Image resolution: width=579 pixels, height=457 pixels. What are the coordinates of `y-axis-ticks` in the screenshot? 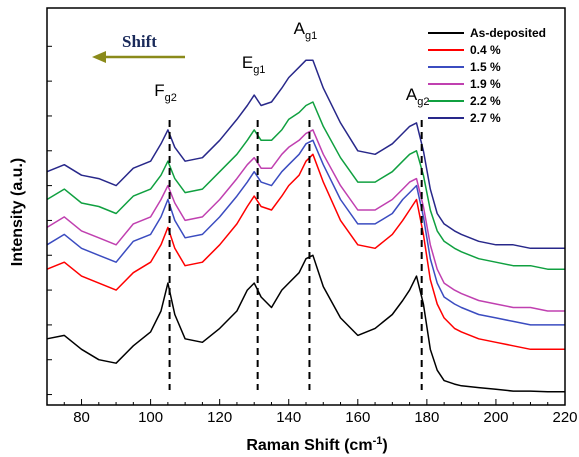 It's located at (49, 220).